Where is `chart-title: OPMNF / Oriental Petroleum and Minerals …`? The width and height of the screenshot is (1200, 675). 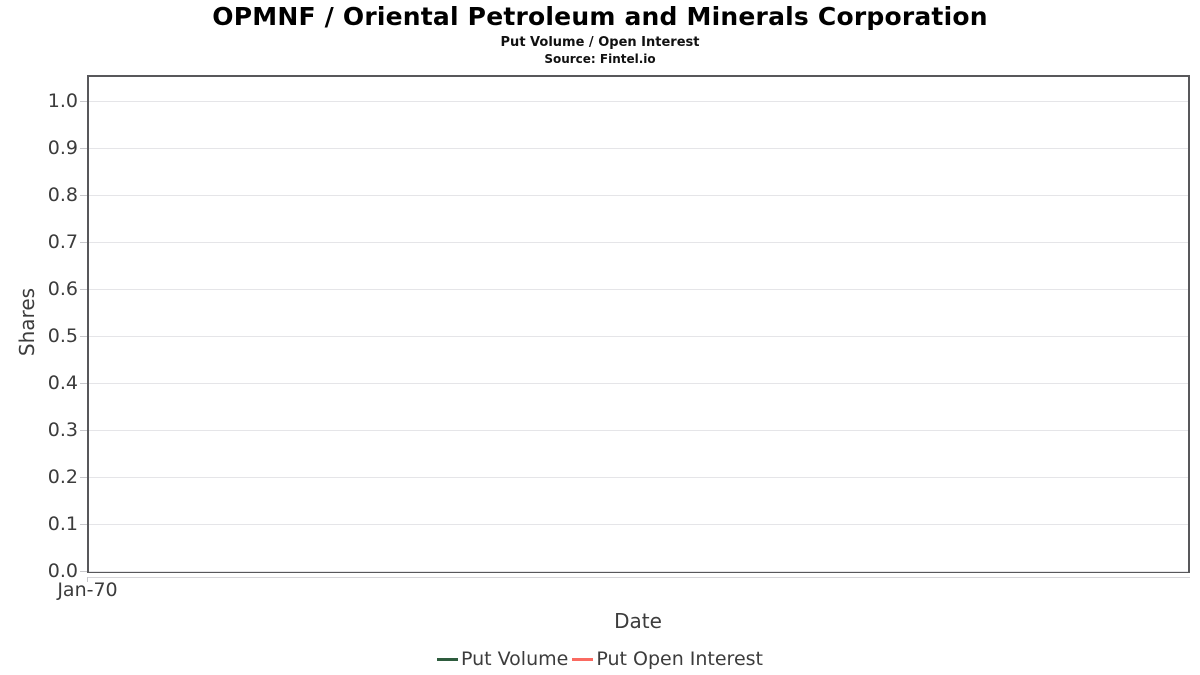
chart-title: OPMNF / Oriental Petroleum and Minerals … is located at coordinates (600, 16).